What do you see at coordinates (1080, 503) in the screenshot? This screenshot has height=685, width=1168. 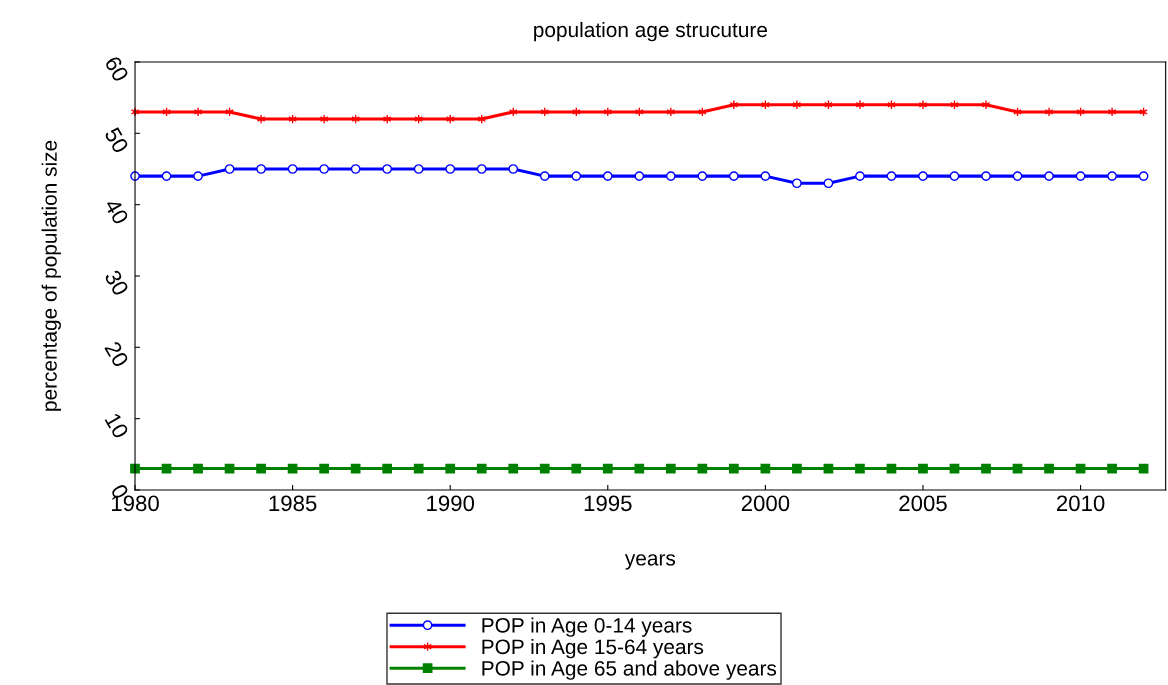 I see `x-tick-label: 2010` at bounding box center [1080, 503].